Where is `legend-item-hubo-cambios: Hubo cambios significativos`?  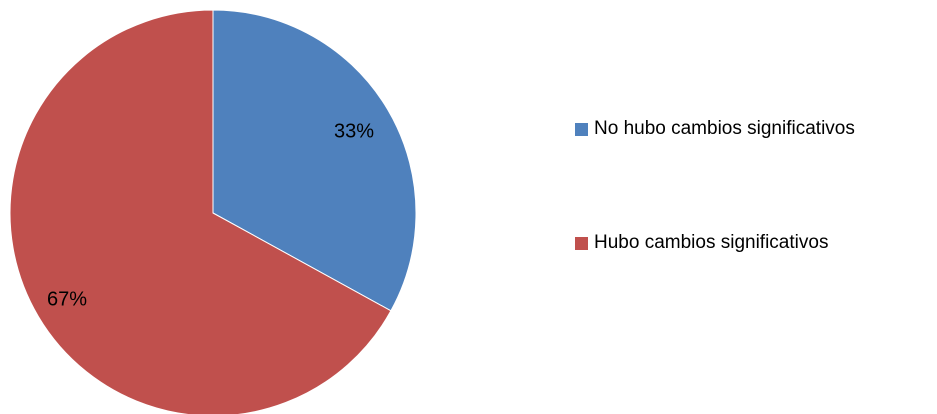 legend-item-hubo-cambios: Hubo cambios significativos is located at coordinates (701, 243).